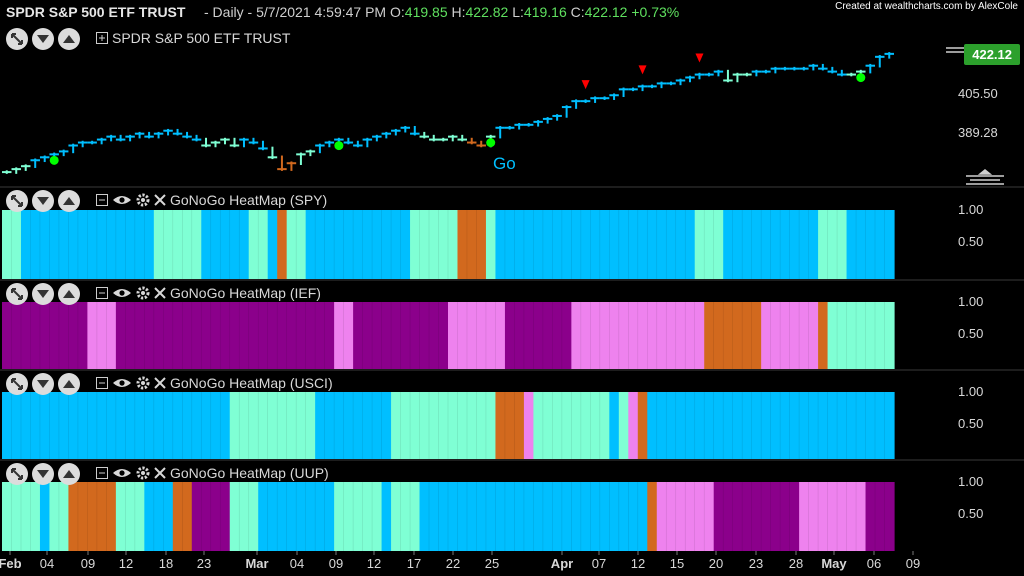 Image resolution: width=1024 pixels, height=576 pixels. I want to click on chevron-down-icon, so click(43, 294).